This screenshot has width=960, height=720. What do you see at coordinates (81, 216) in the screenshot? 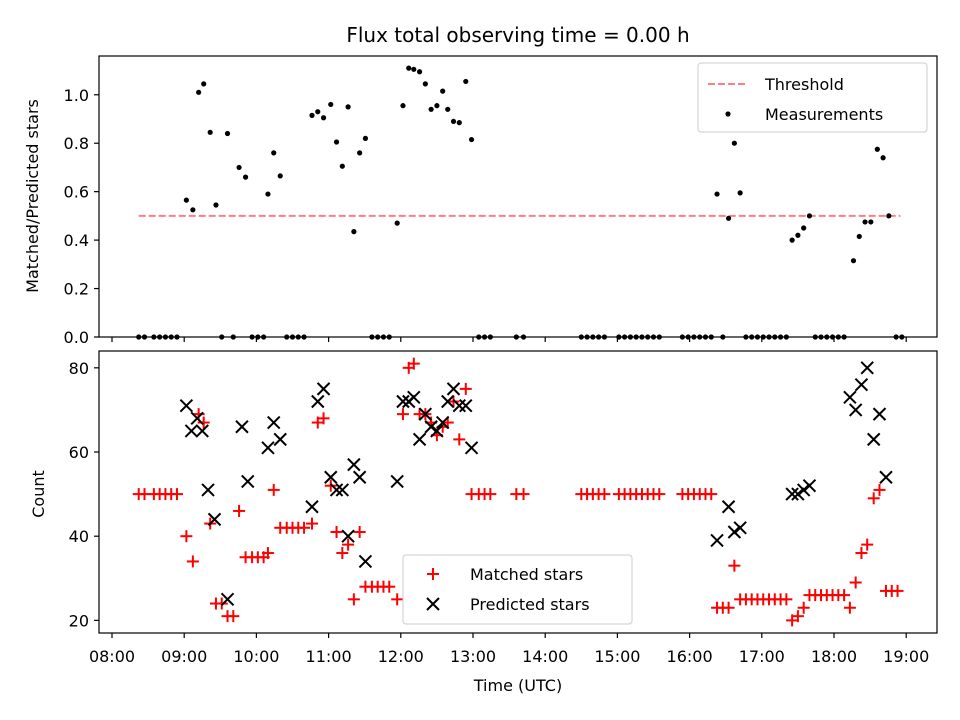
I see `top-yticks: 0.0 0.2 0.4 0.6 0.8 1.0` at bounding box center [81, 216].